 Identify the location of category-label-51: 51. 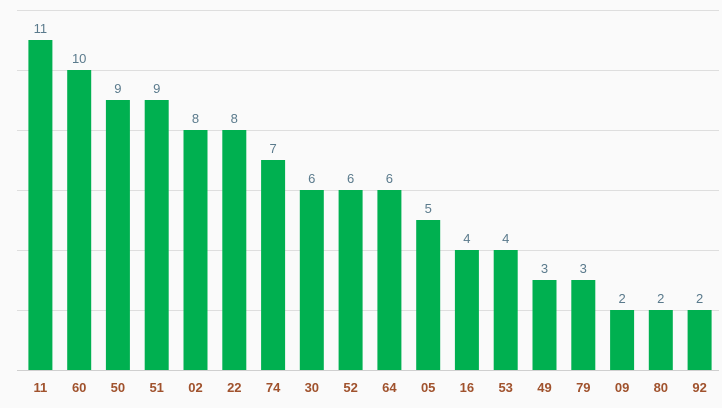
(156, 387).